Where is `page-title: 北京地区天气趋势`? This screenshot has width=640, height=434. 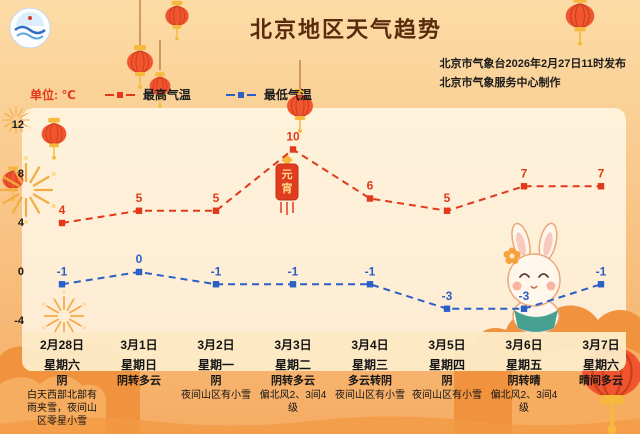 page-title: 北京地区天气趋势 is located at coordinates (346, 29).